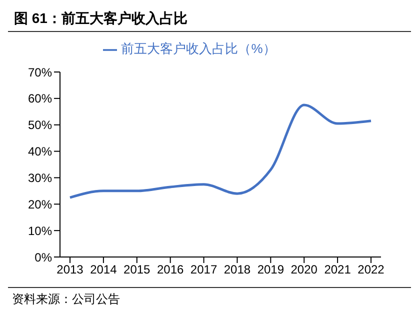  What do you see at coordinates (40, 72) in the screenshot?
I see `y-tick-label: 70%` at bounding box center [40, 72].